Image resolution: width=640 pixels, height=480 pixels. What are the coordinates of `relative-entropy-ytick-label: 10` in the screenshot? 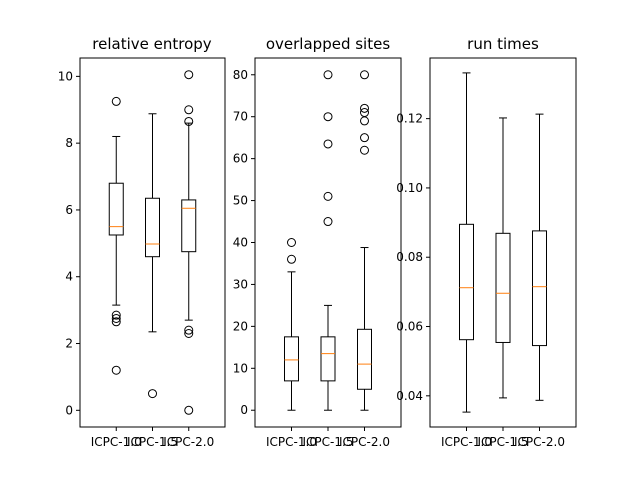 It's located at (65, 76).